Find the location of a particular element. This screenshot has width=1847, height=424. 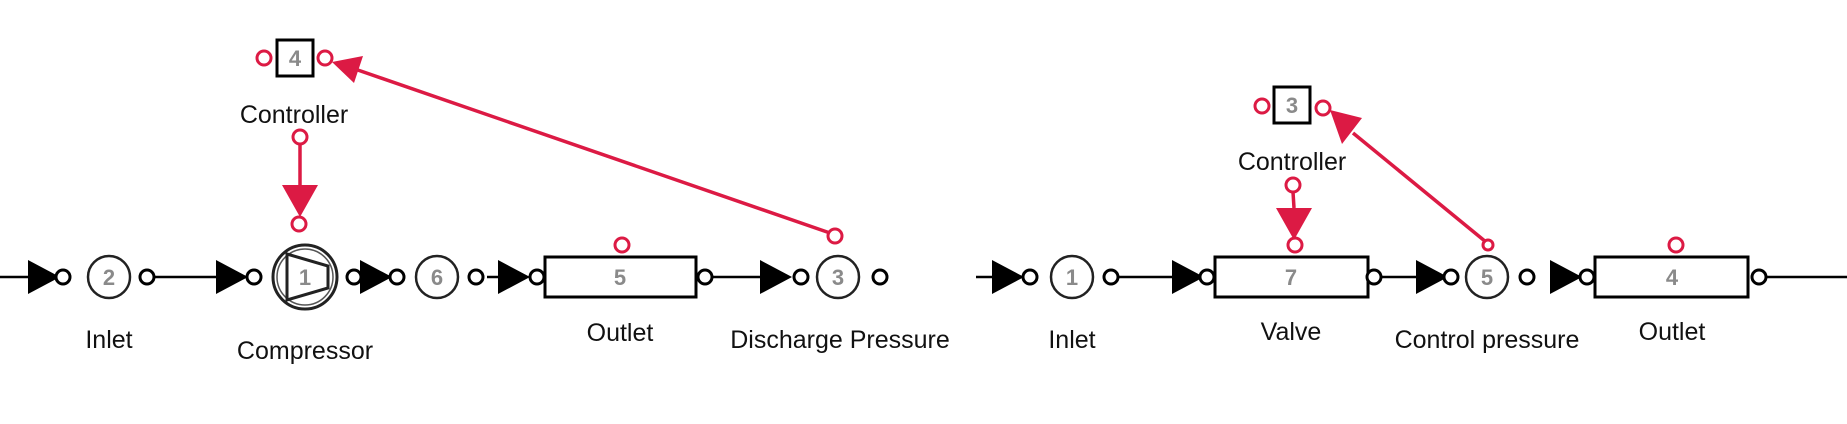

signal-link-controller-to-valve is located at coordinates (1293, 200).